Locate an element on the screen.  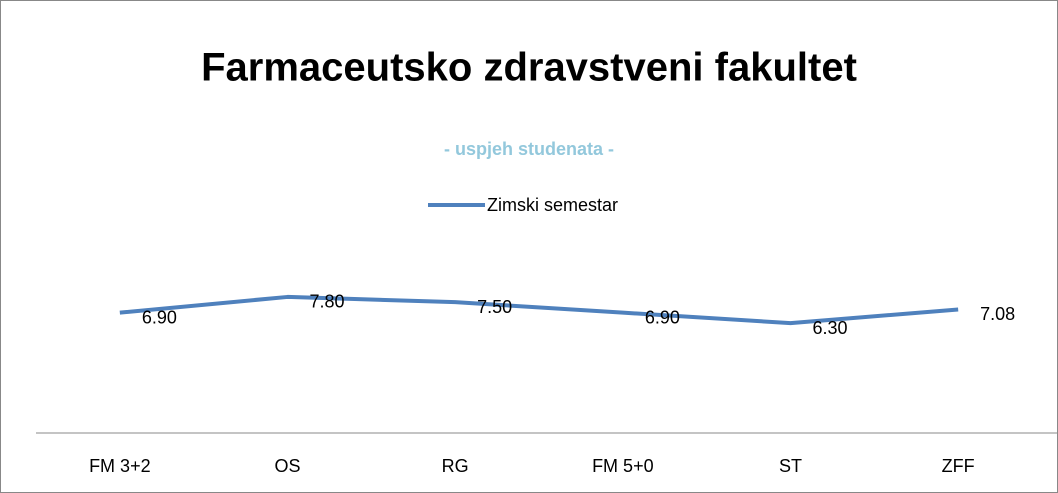
data-label: 7.80 is located at coordinates (327, 302).